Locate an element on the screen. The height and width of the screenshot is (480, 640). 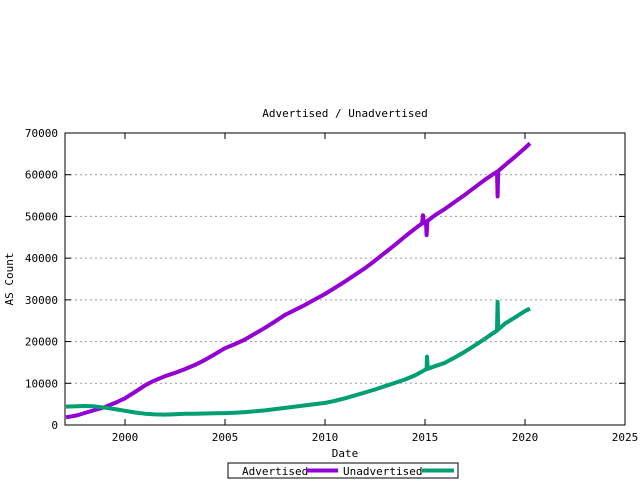
legend: Advertised Unadvertised is located at coordinates (343, 470).